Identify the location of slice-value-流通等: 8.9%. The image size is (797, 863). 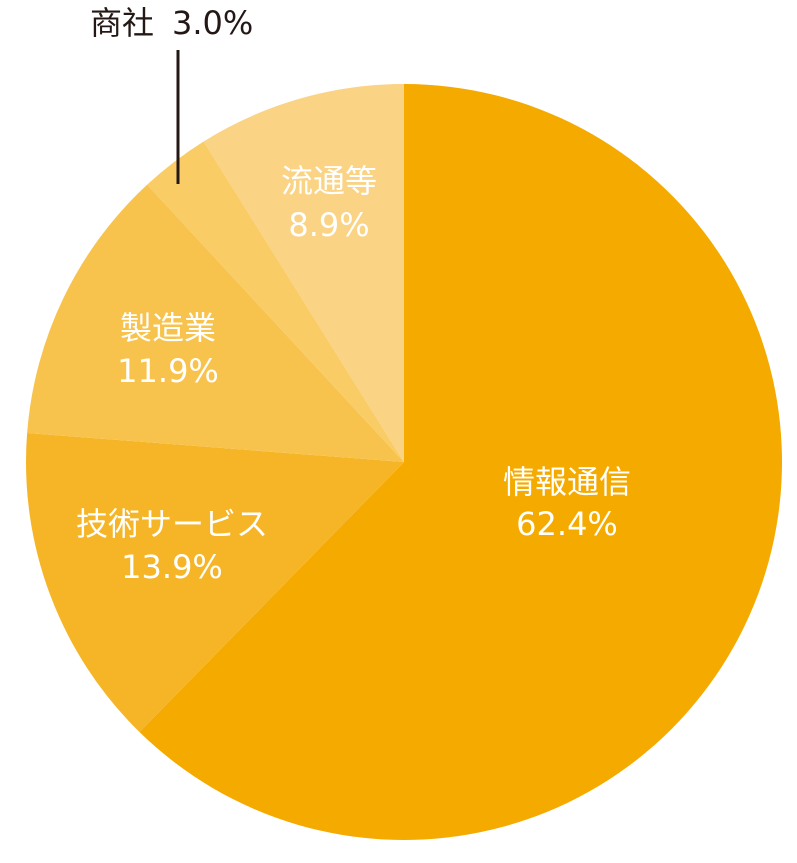
(328, 225).